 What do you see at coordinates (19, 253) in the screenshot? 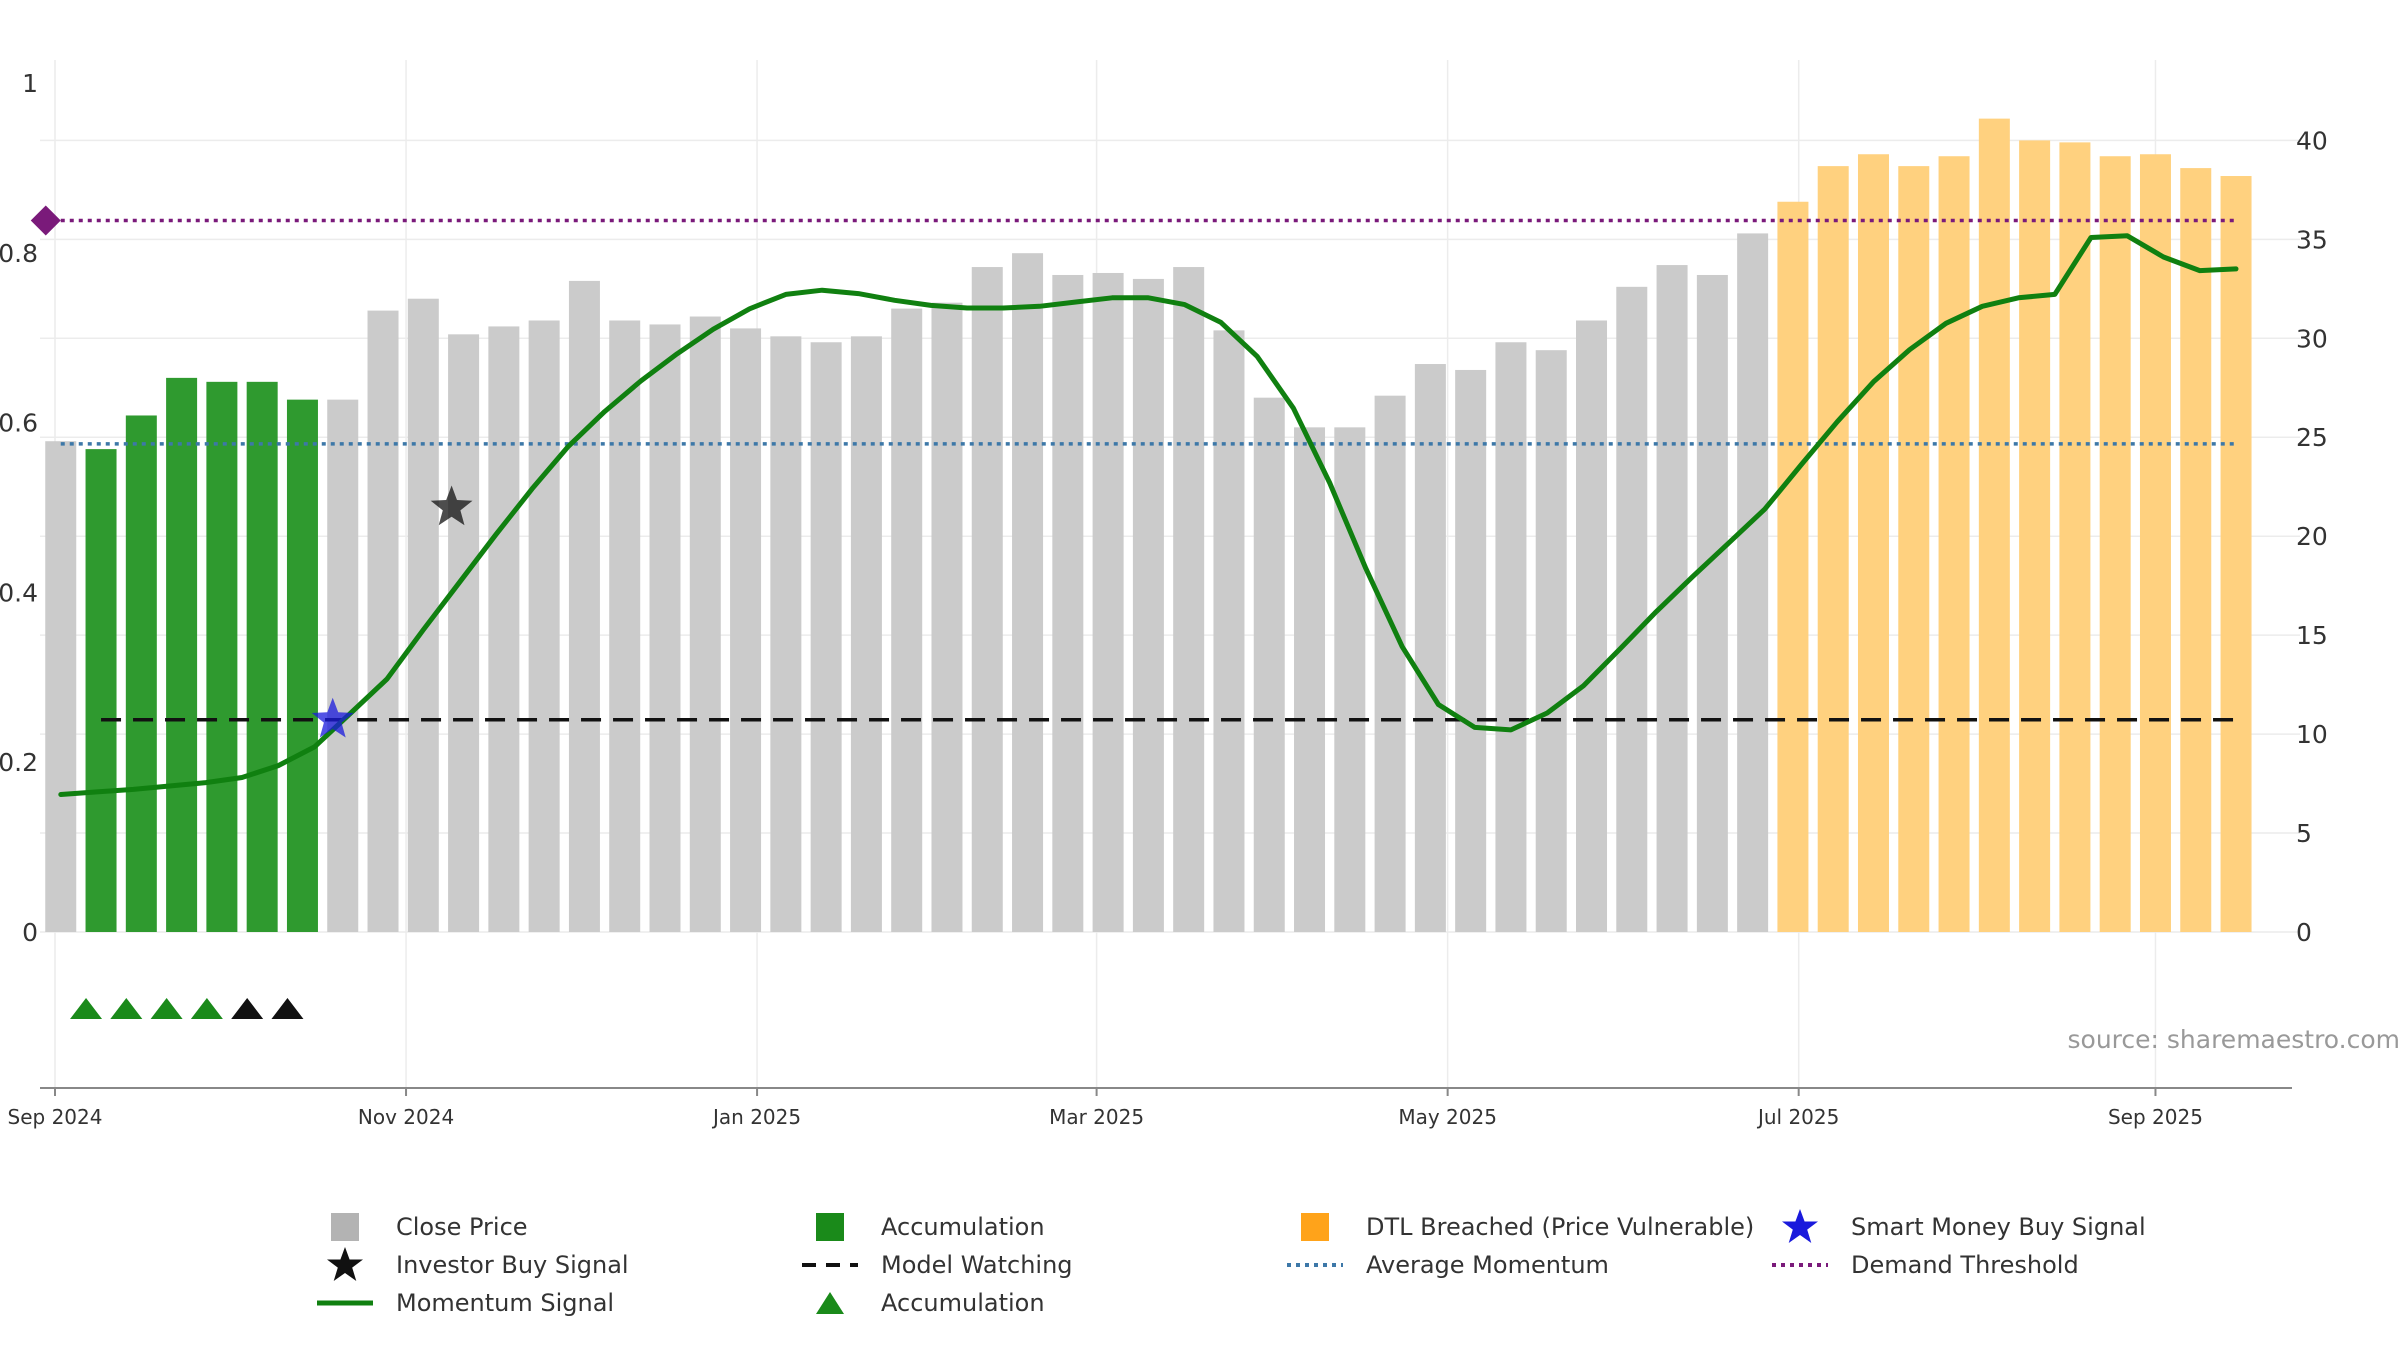
I see `left-tick-label: 0.8` at bounding box center [19, 253].